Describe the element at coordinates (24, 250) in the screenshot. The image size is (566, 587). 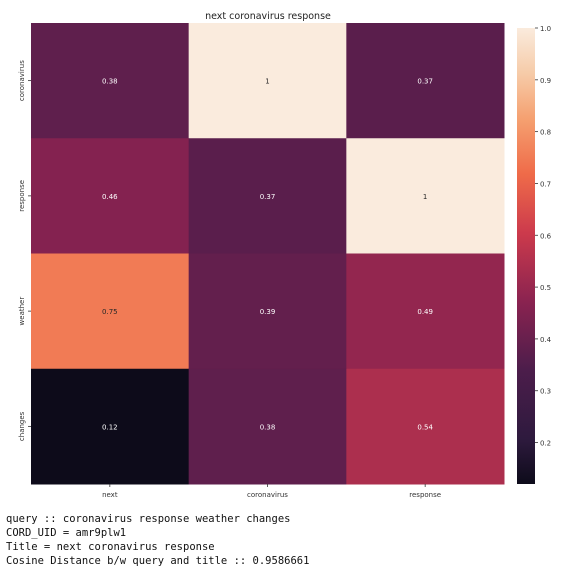
I see `y-tick-labels: coronavirus response weather changes` at that location.